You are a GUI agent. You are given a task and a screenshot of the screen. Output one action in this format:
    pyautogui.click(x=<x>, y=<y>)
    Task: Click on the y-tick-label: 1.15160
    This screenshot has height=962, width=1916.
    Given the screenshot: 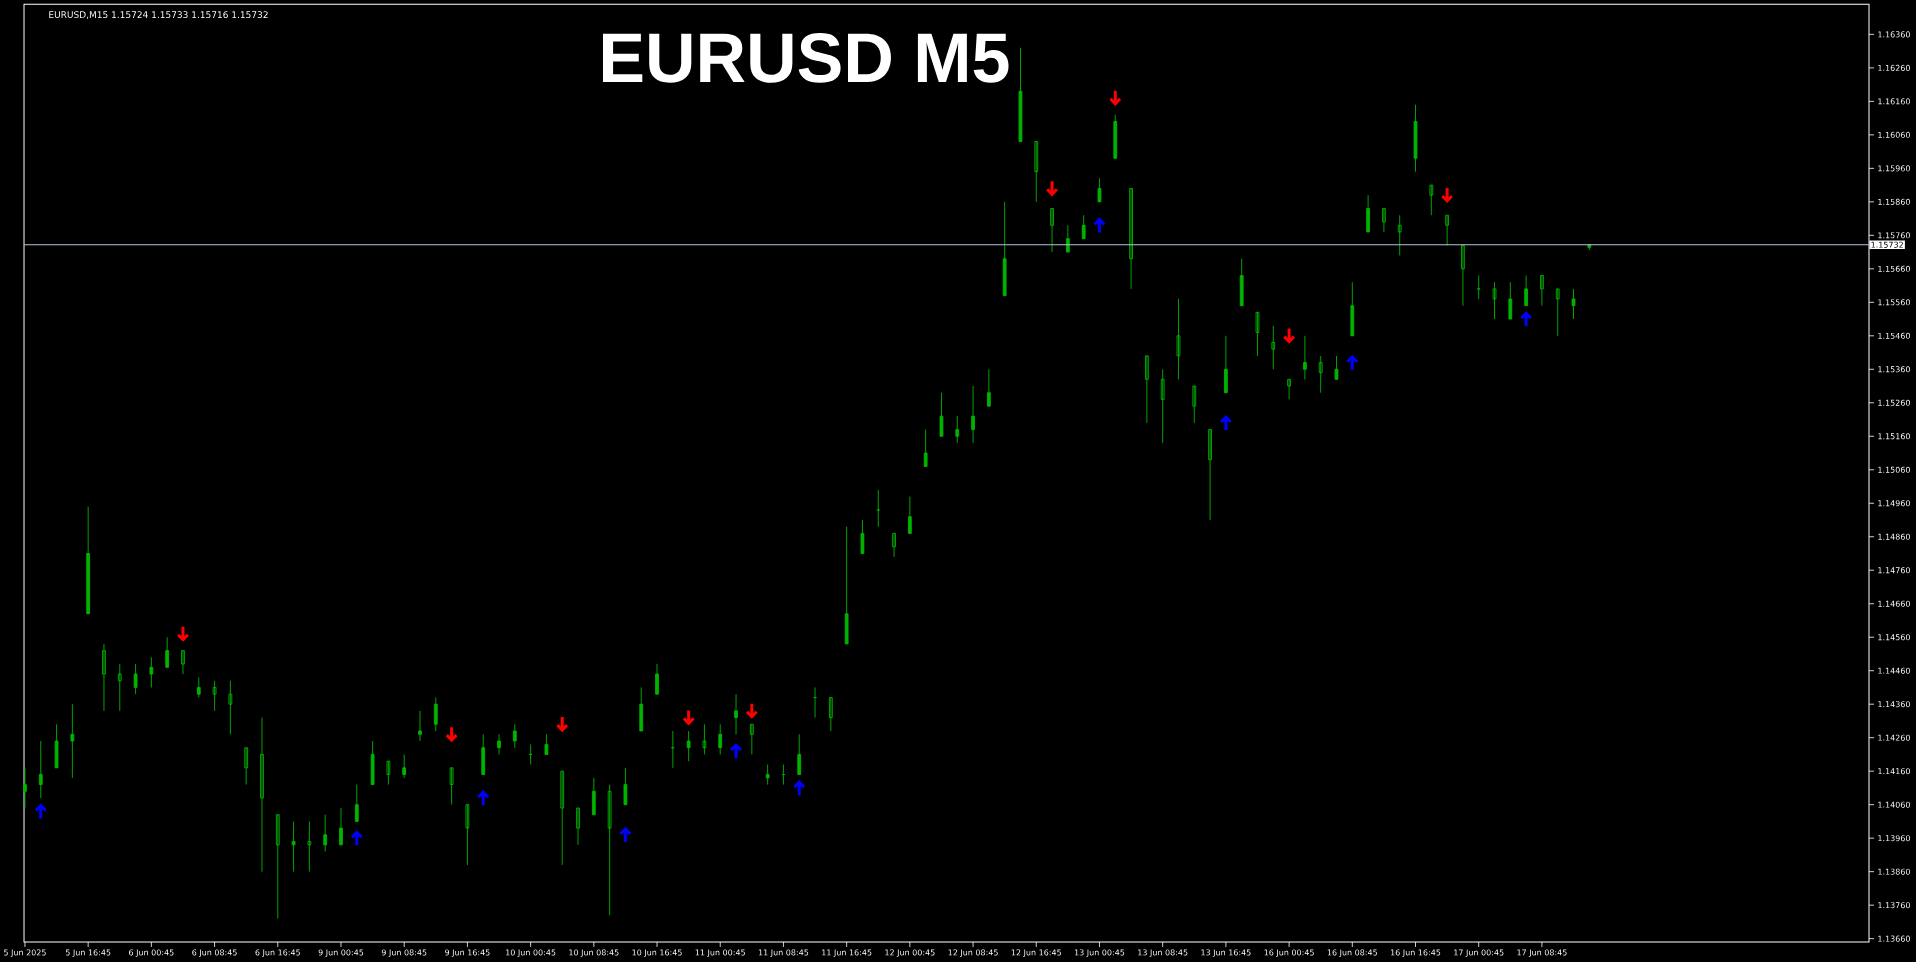 What is the action you would take?
    pyautogui.click(x=1894, y=436)
    